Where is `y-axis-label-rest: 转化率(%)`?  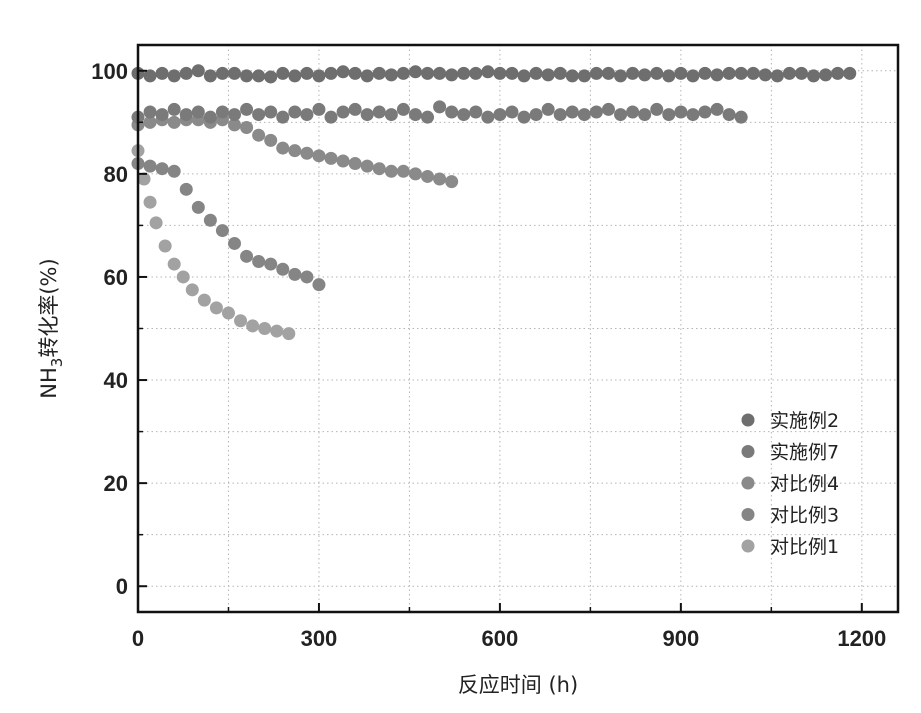 y-axis-label-rest: 转化率(%) is located at coordinates (49, 307).